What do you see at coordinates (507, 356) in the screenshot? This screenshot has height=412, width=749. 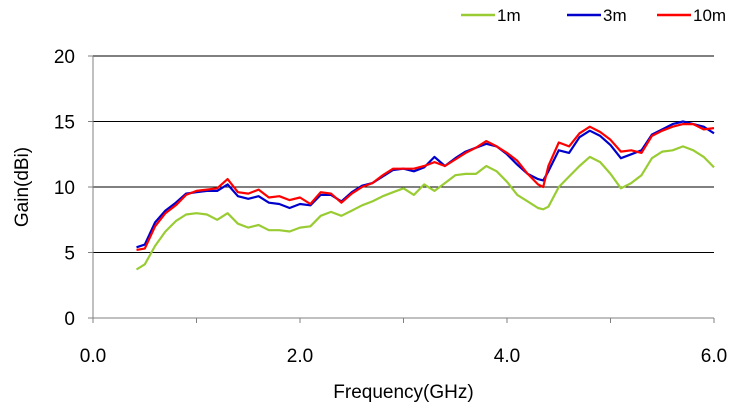 I see `x-tick-label-4: 4.0` at bounding box center [507, 356].